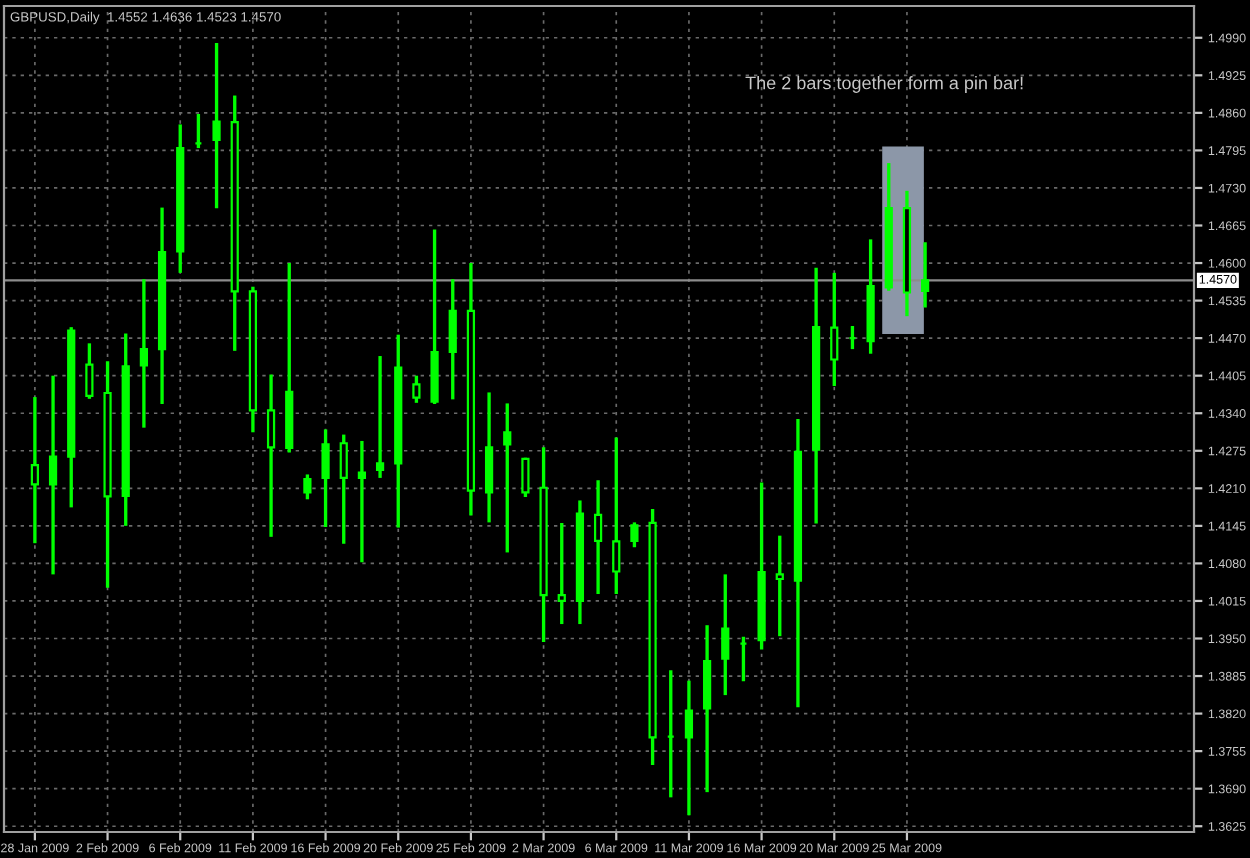  I want to click on annotation: The 2 bars together form a pin bar!, so click(884, 84).